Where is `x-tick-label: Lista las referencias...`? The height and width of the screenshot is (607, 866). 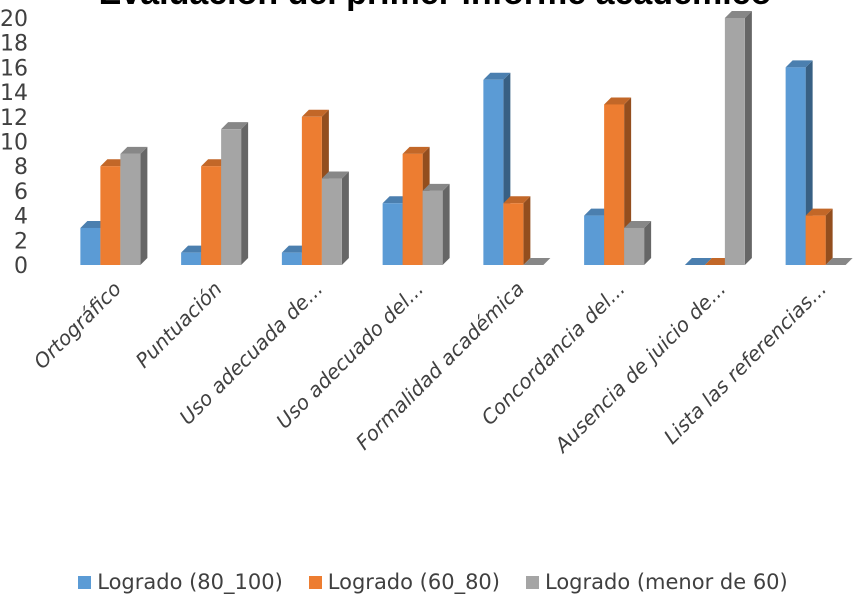
x-tick-label: Lista las referencias... is located at coordinates (745, 363).